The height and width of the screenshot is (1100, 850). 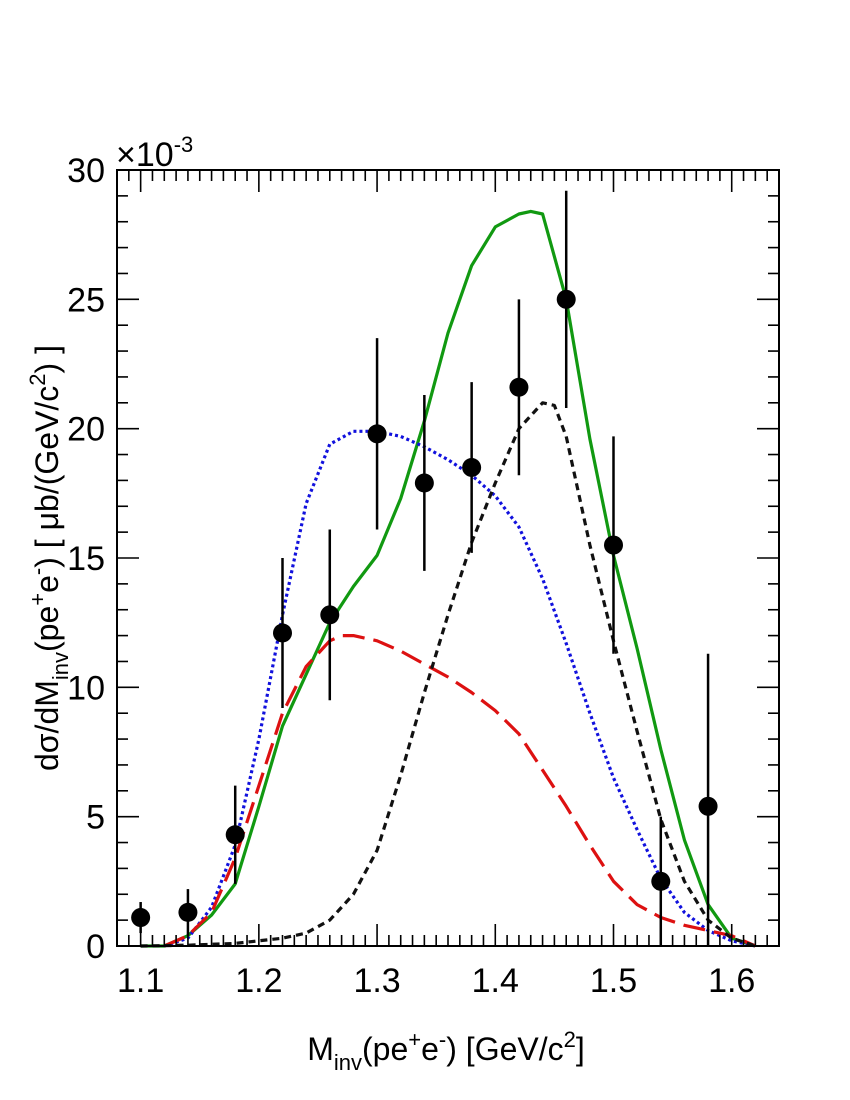 I want to click on y-tick-labels: 0 5 10 15 20 25 30, so click(x=86, y=559).